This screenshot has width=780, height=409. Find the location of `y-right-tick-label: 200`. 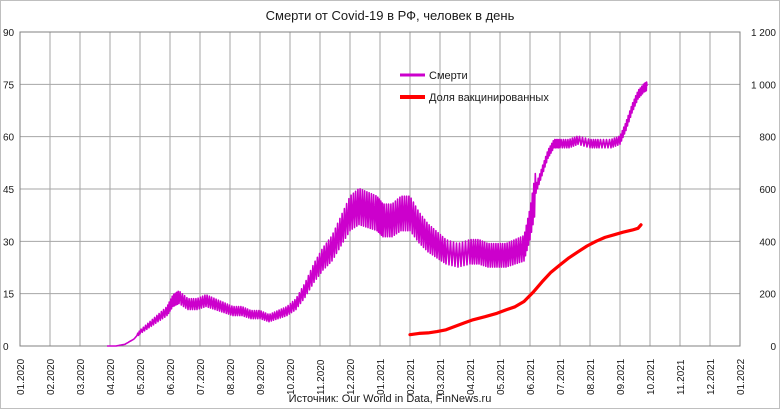

y-right-tick-label: 200 is located at coordinates (767, 295).